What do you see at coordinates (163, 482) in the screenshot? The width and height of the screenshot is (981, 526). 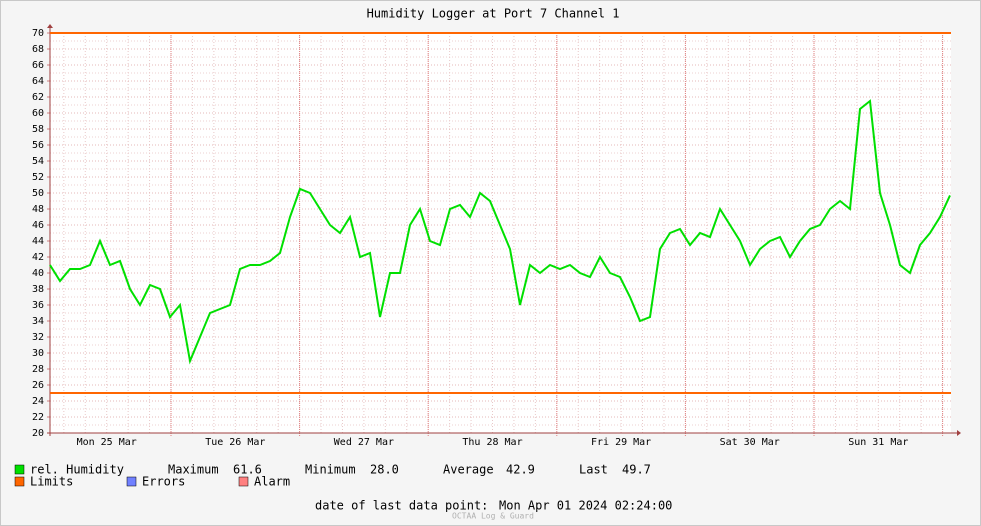 I see `legend-label: Errors` at bounding box center [163, 482].